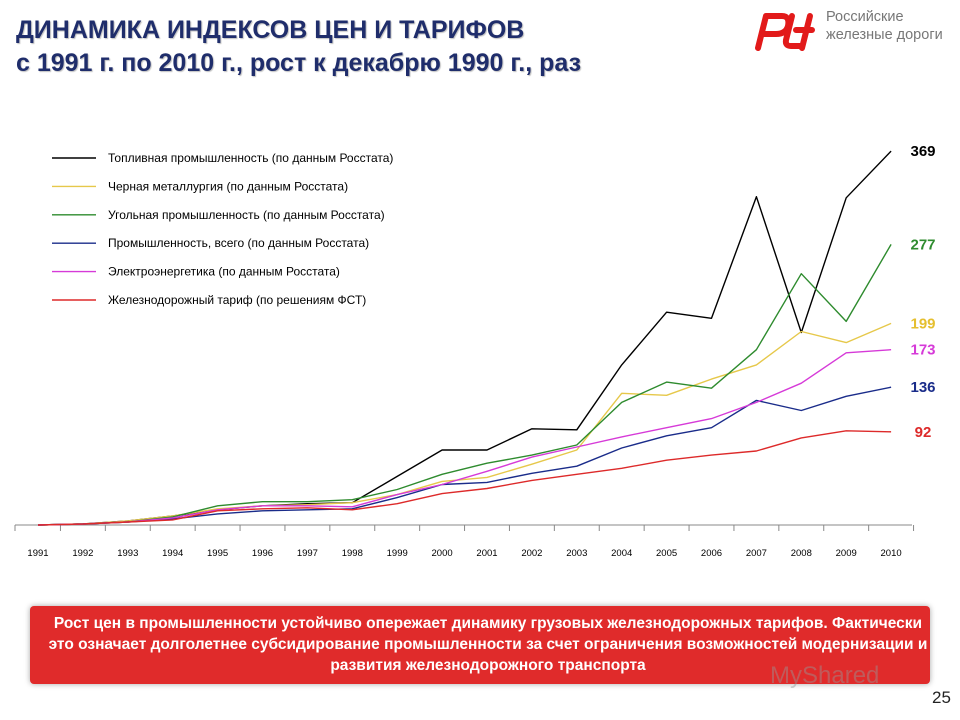 The height and width of the screenshot is (720, 960). What do you see at coordinates (621, 553) in the screenshot?
I see `x-tick-label: 2004` at bounding box center [621, 553].